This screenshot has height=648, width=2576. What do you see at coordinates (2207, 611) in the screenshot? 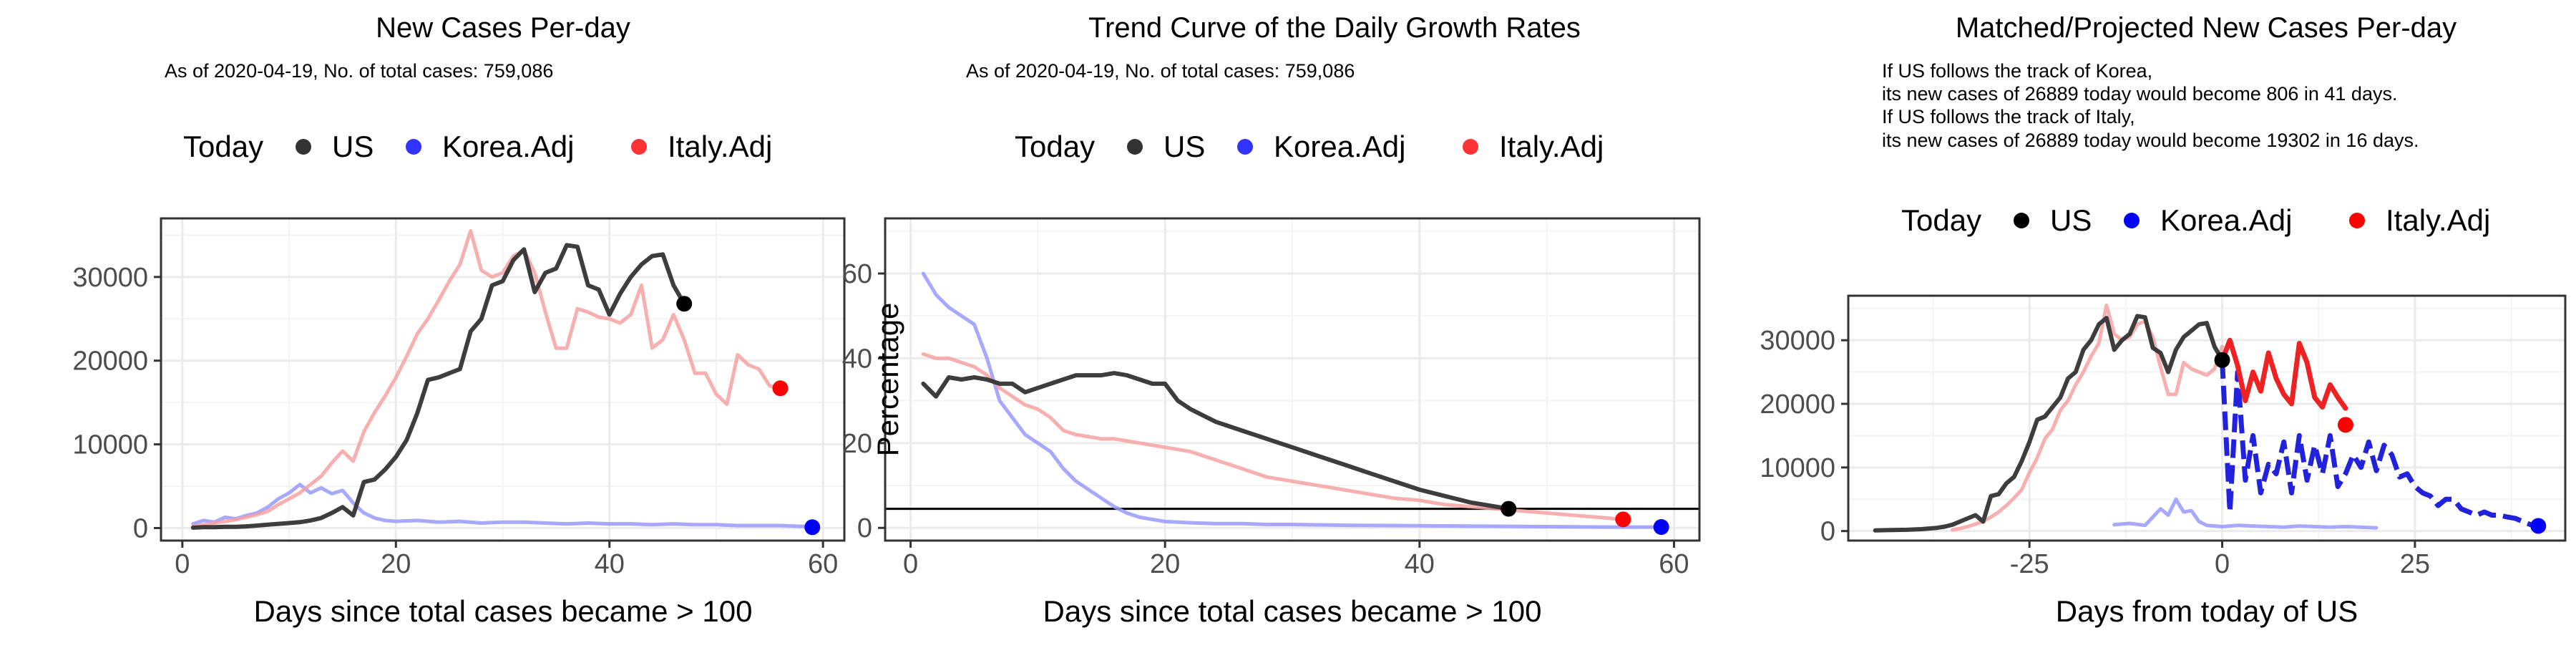
I see `x-axis-title: Days from today of US` at bounding box center [2207, 611].